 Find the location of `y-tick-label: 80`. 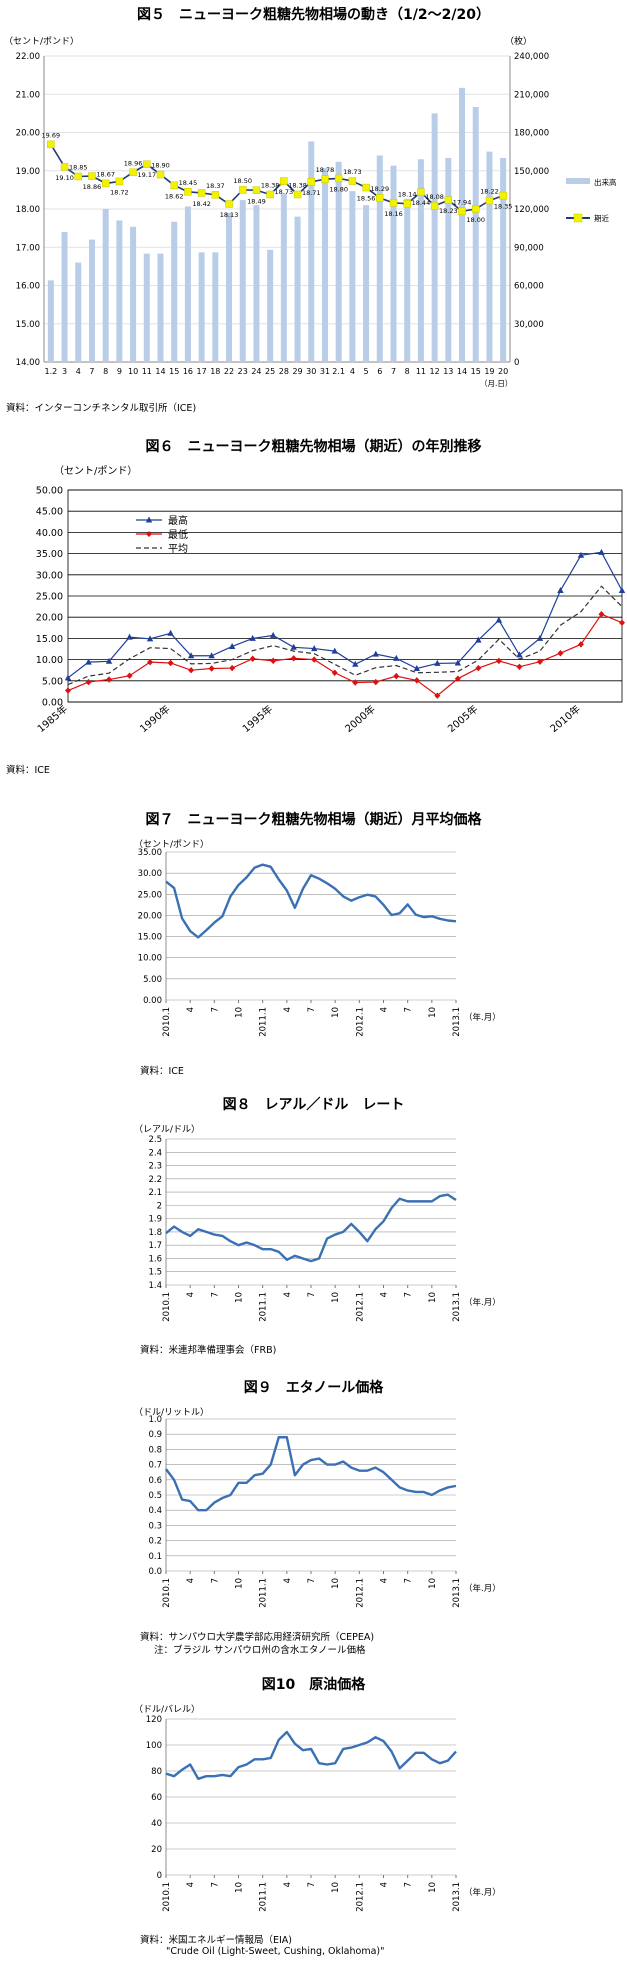

y-tick-label: 80 is located at coordinates (156, 1772).